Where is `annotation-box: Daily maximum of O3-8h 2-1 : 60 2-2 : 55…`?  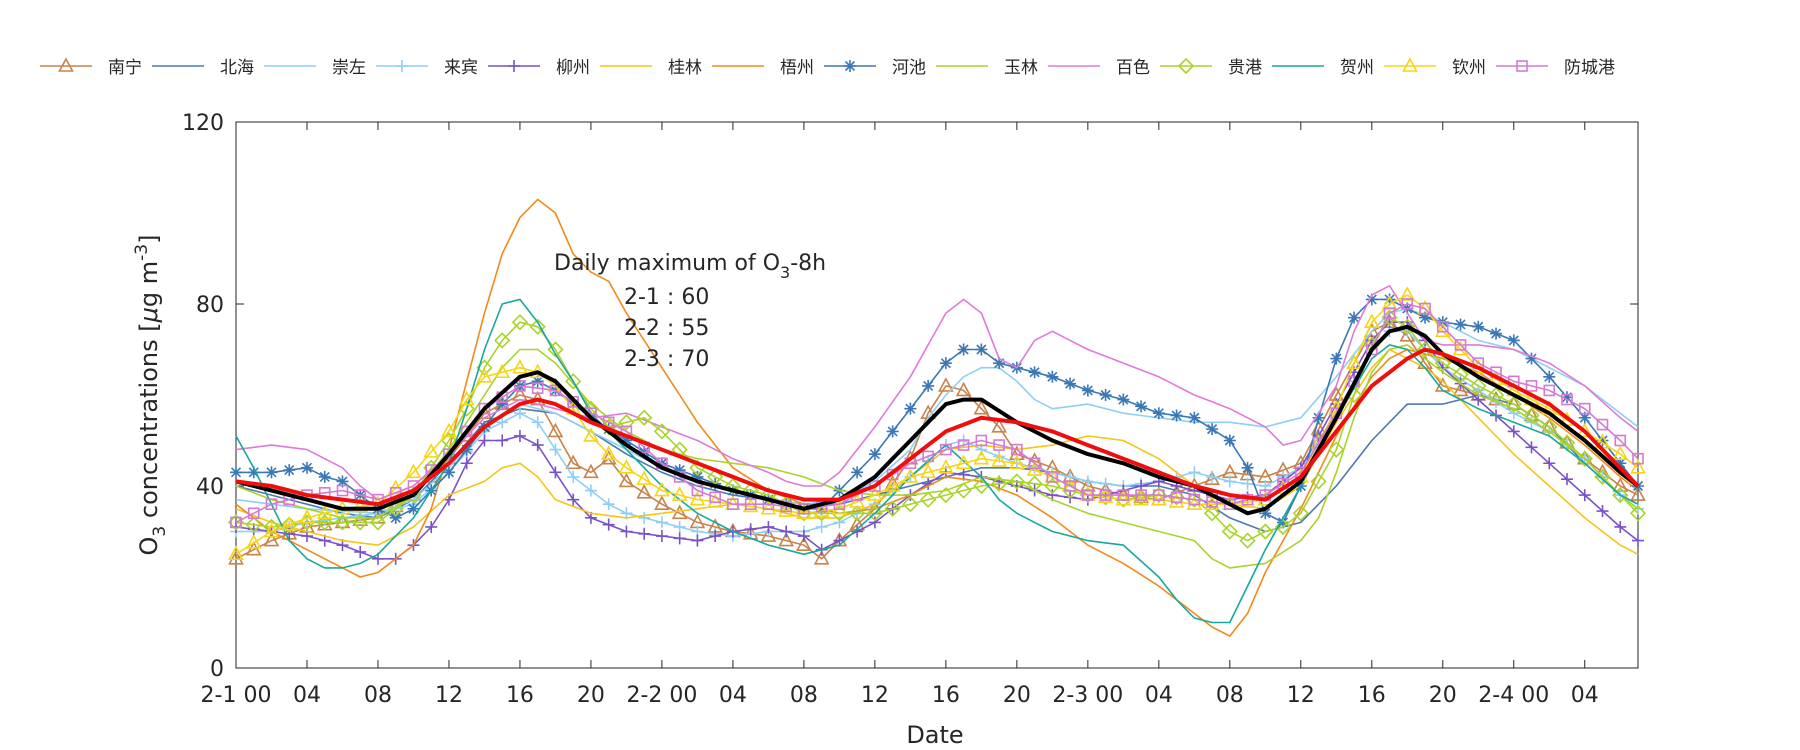
annotation-box: Daily maximum of O3-8h 2-1 : 60 2-2 : 55… is located at coordinates (690, 311).